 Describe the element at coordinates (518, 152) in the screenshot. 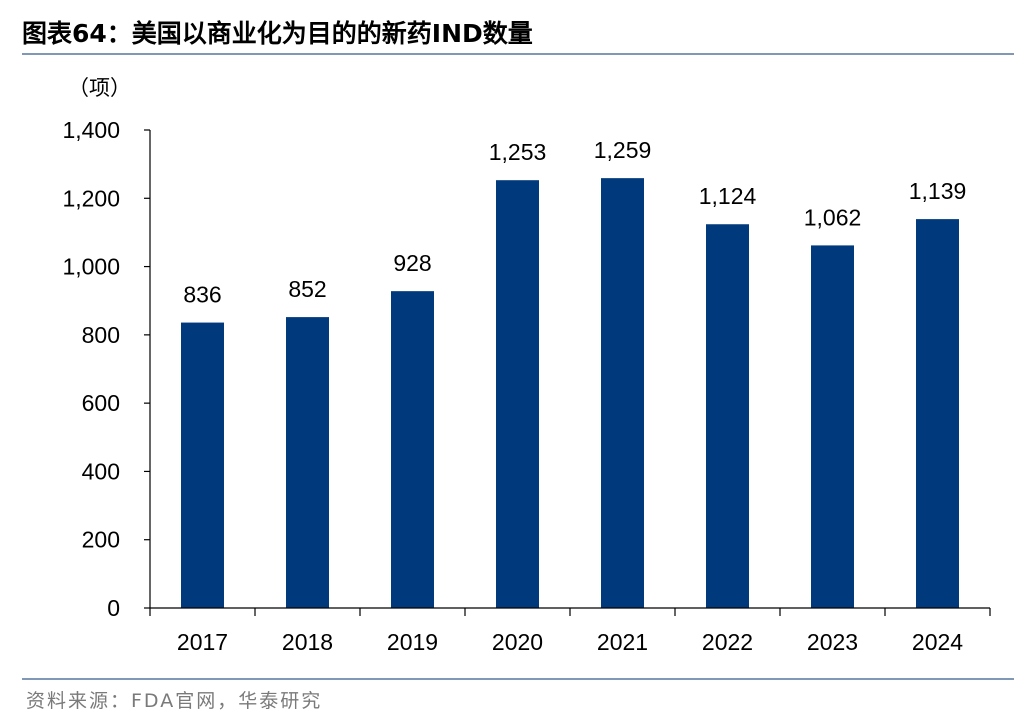

I see `value-label-2020: 1,253` at that location.